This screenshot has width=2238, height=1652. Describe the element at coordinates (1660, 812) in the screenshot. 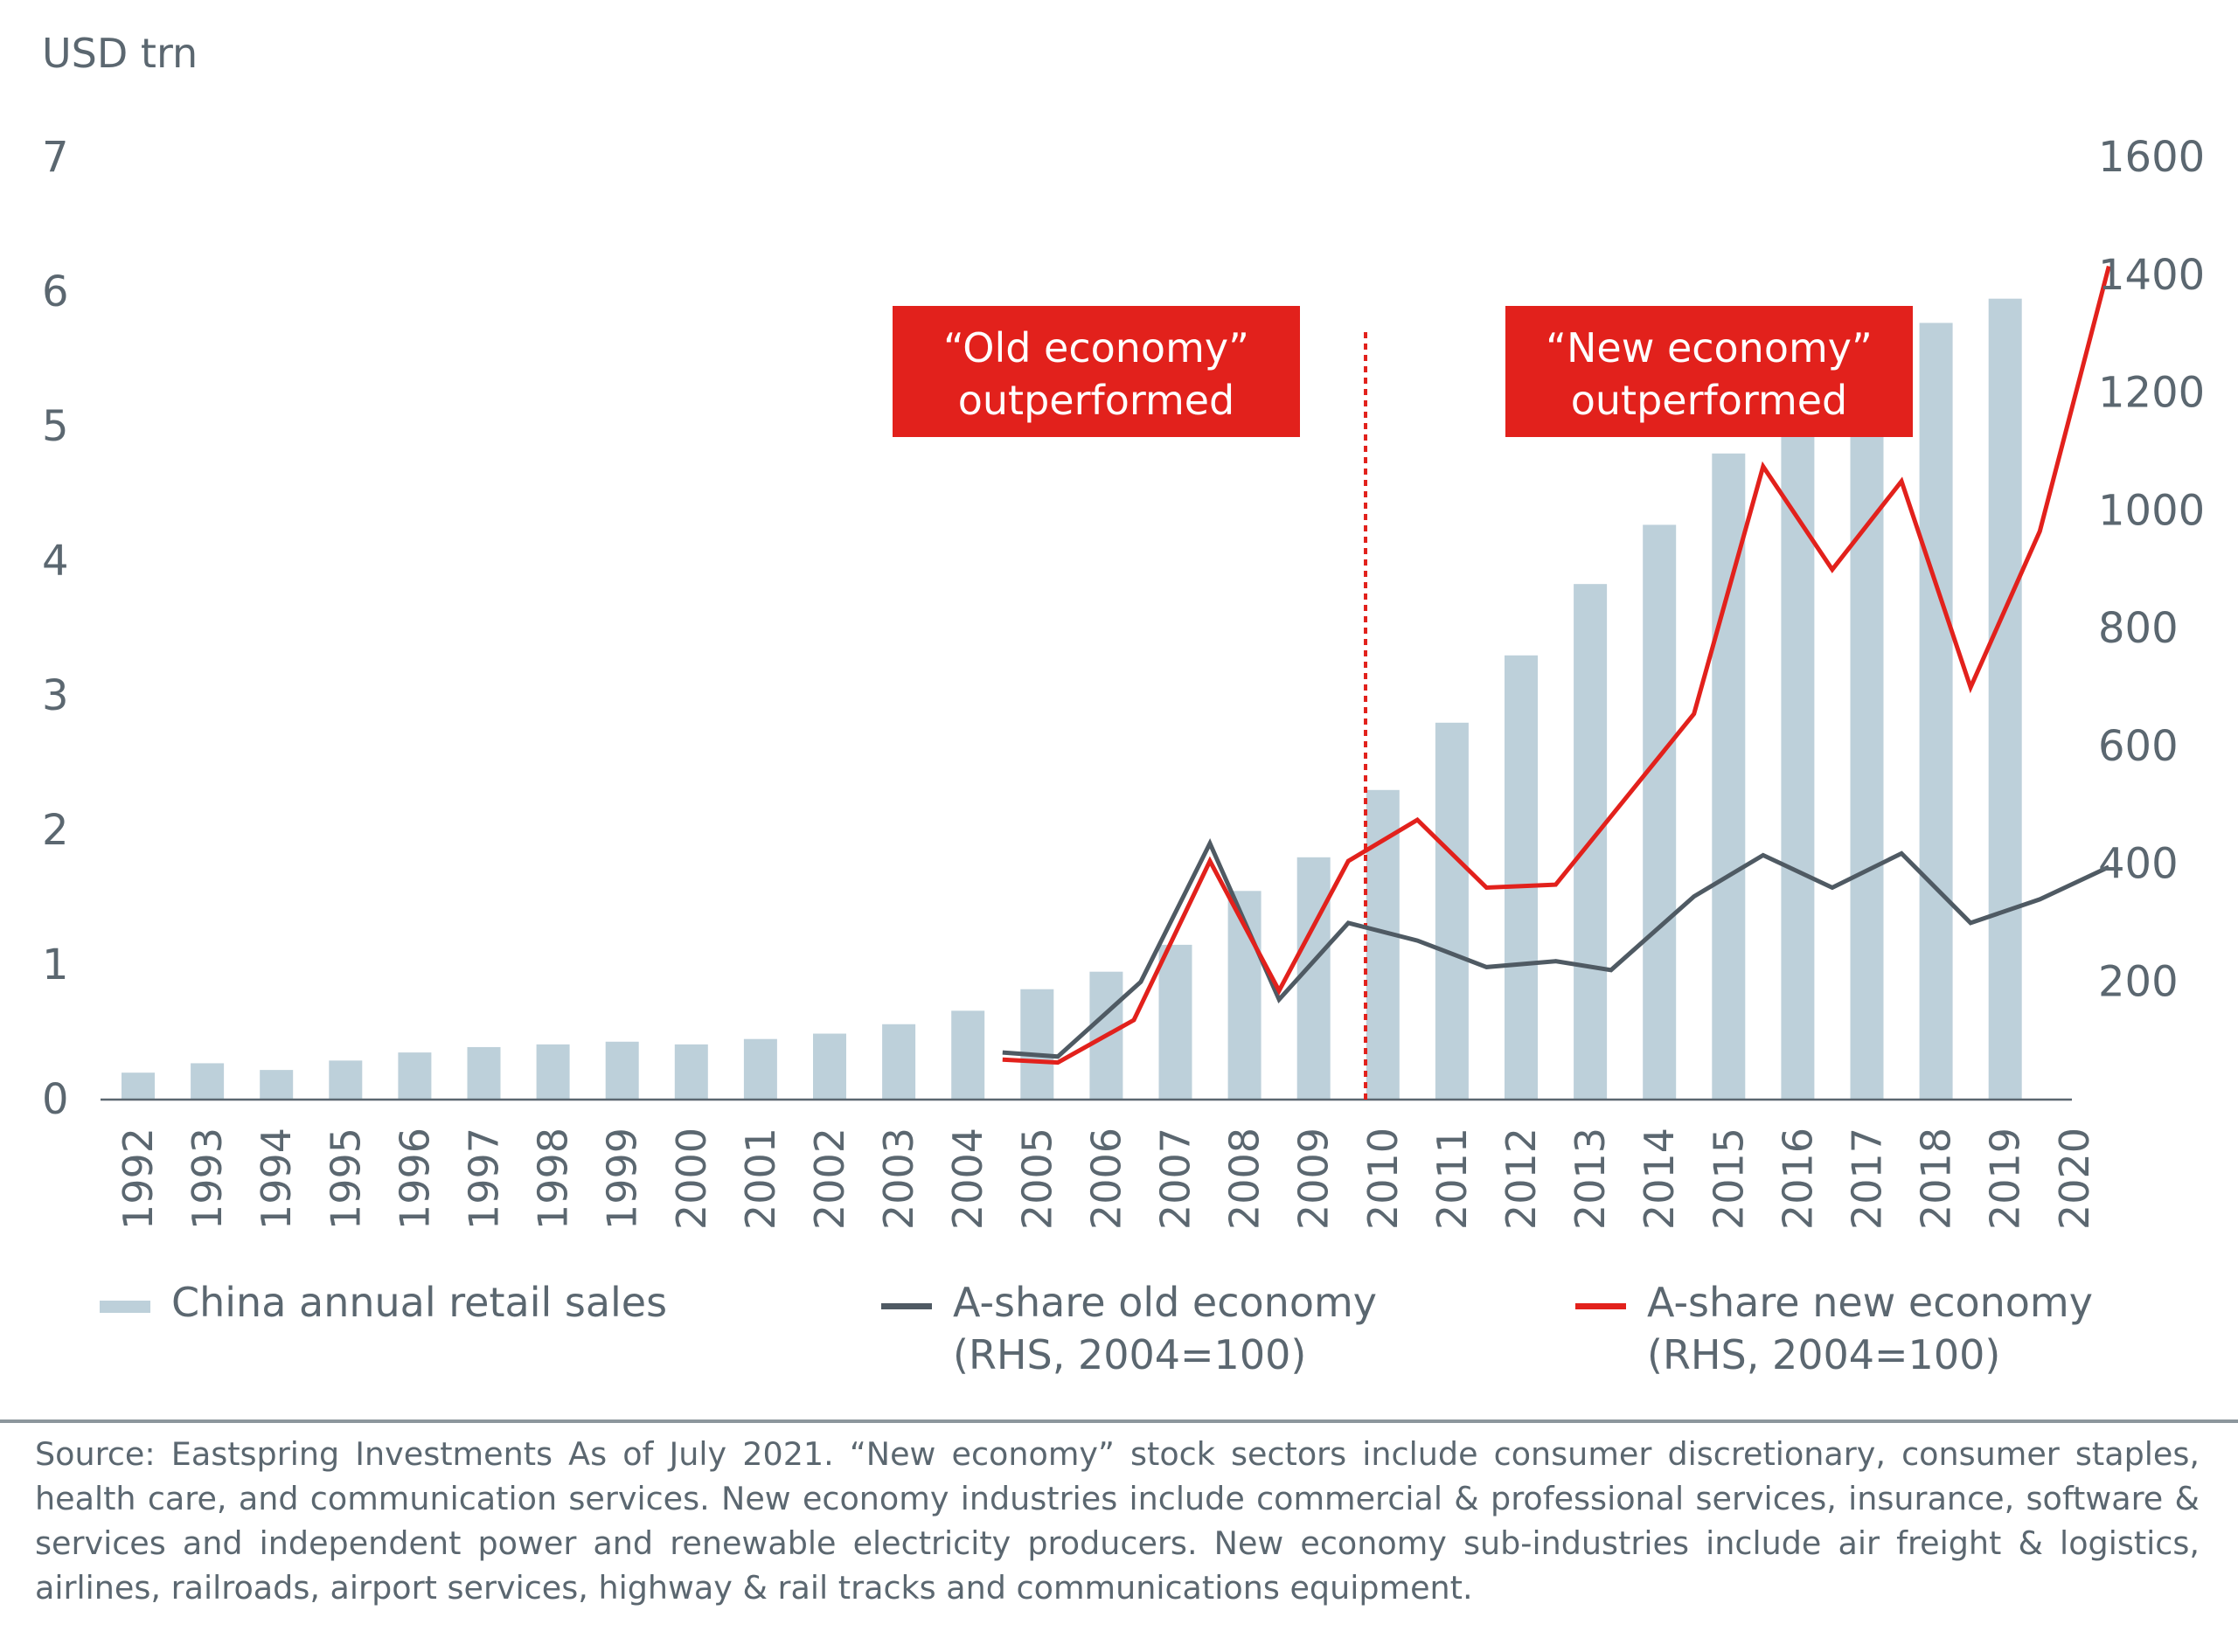

I see `bar-2014` at that location.